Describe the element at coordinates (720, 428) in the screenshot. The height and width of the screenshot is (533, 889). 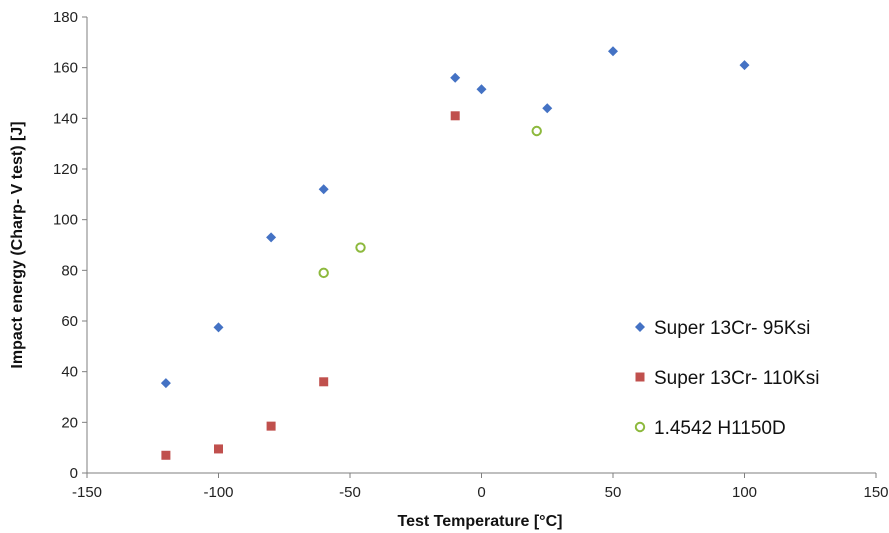
I see `legend-label: 1.4542 H1150D` at that location.